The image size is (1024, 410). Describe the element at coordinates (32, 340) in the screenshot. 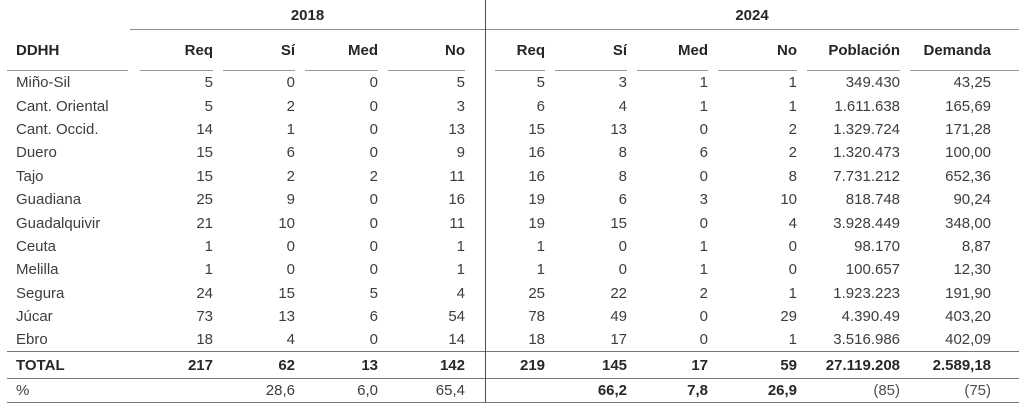

I see `row-label: Ebro` at that location.